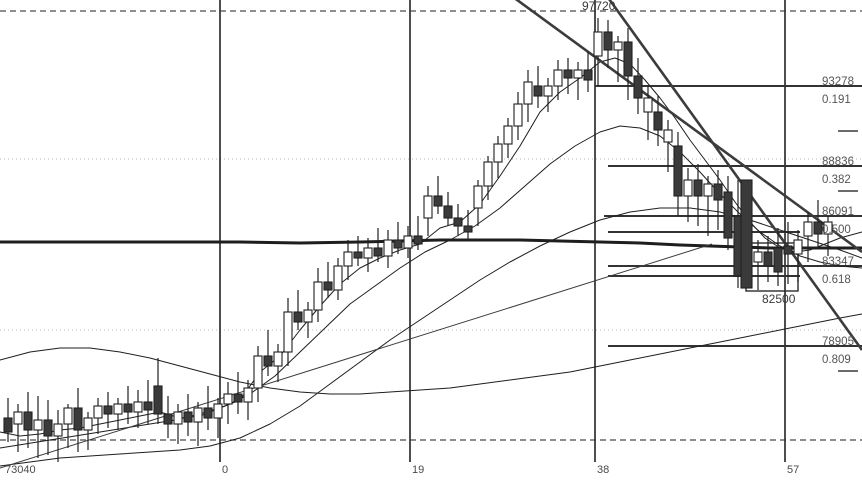 The image size is (862, 480). What do you see at coordinates (836, 100) in the screenshot?
I see `fib-ratio-0191: 0.191` at bounding box center [836, 100].